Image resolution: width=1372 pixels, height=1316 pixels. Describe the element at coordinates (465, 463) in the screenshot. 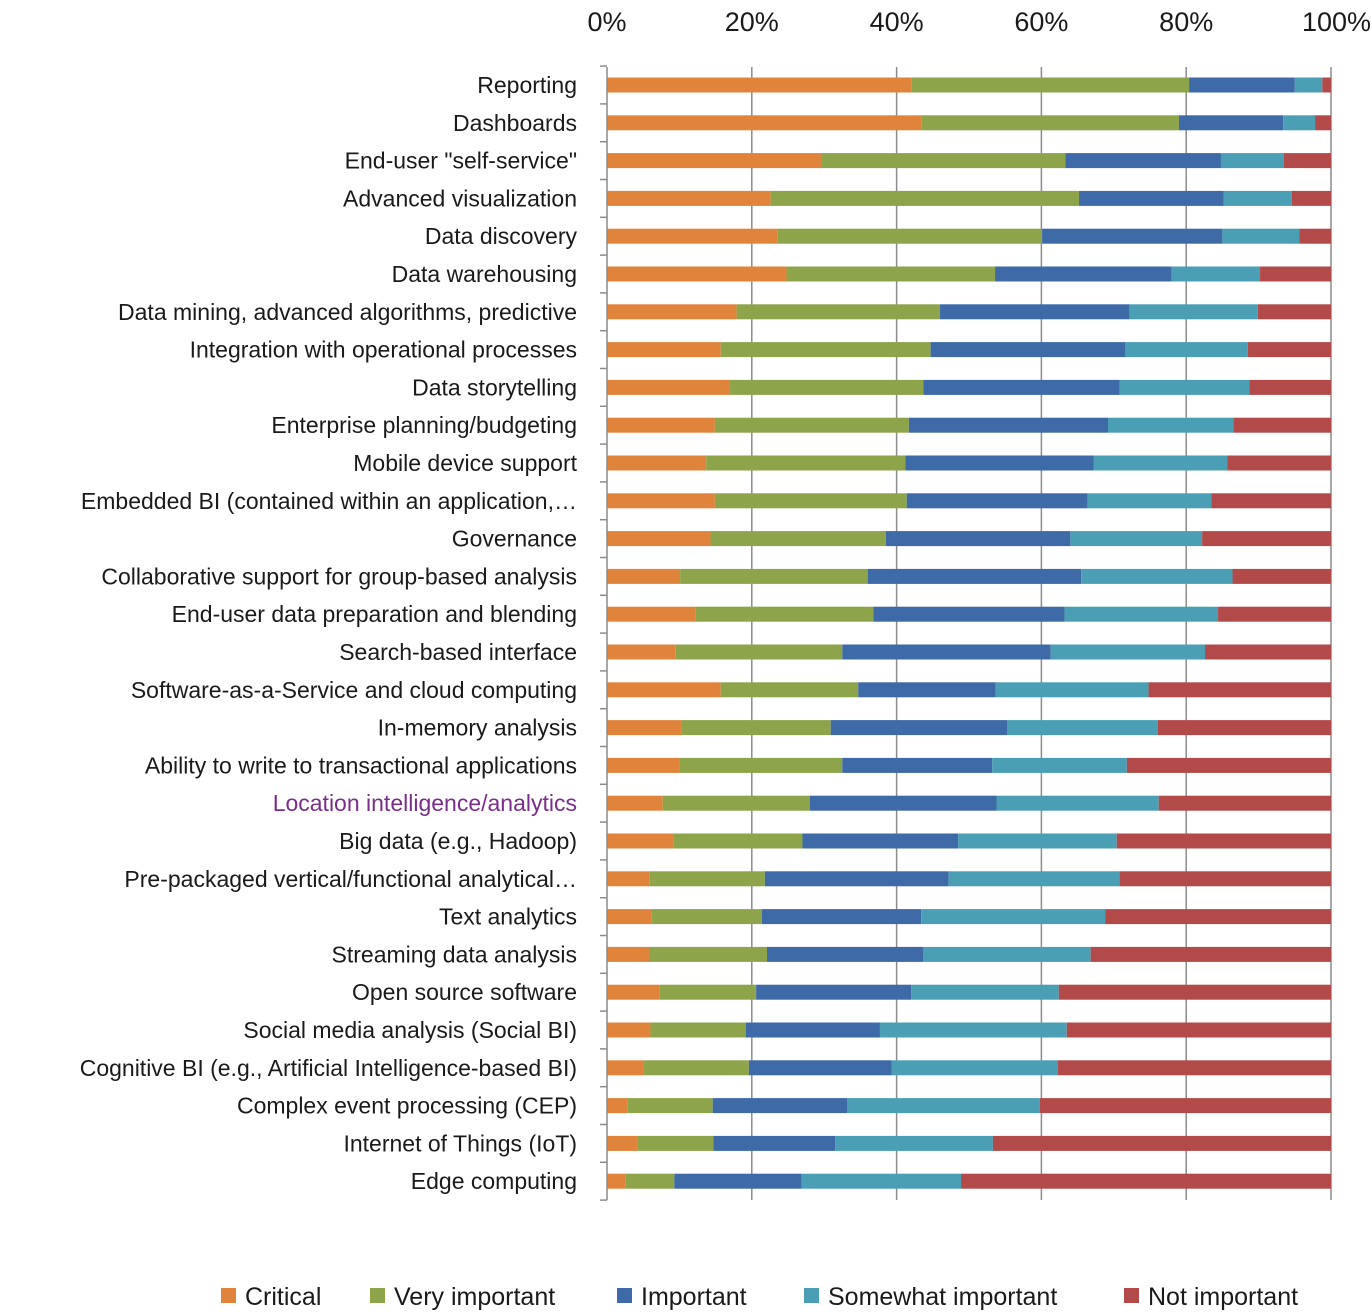

I see `category-label: Mobile device support` at that location.